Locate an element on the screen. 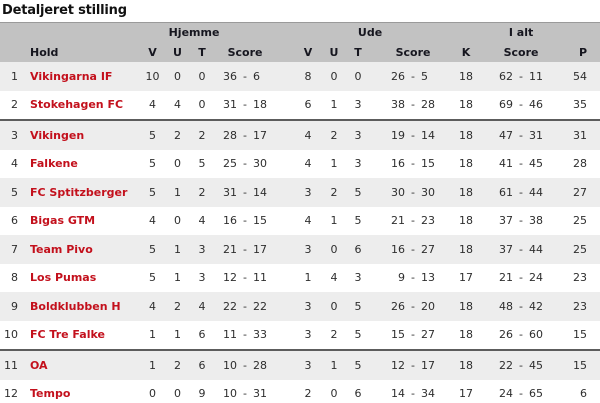 The width and height of the screenshot is (600, 403). score-against: 44 is located at coordinates (536, 192).